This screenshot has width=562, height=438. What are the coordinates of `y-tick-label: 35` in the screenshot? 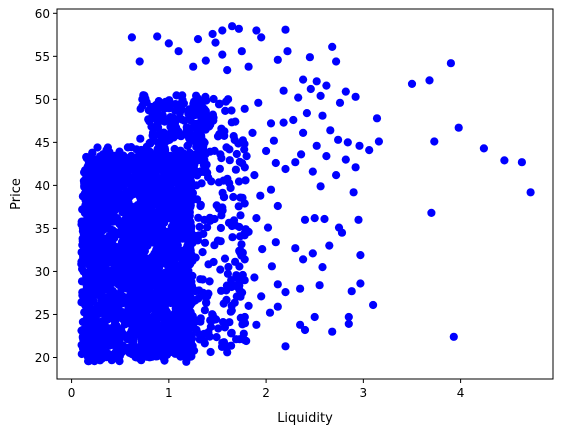 It's located at (42, 229).